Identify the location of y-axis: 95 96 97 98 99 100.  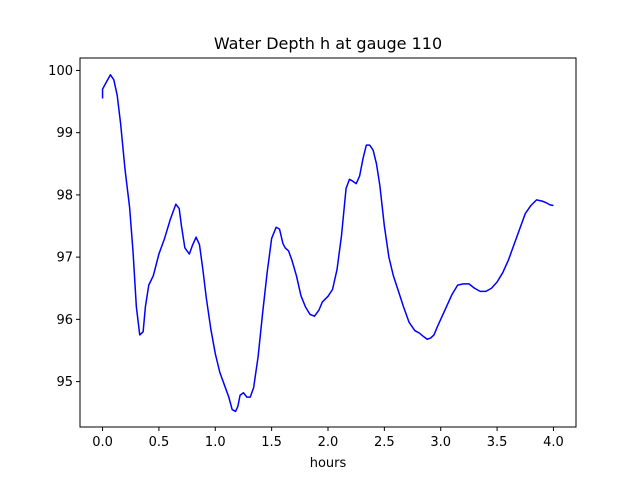
(64, 227).